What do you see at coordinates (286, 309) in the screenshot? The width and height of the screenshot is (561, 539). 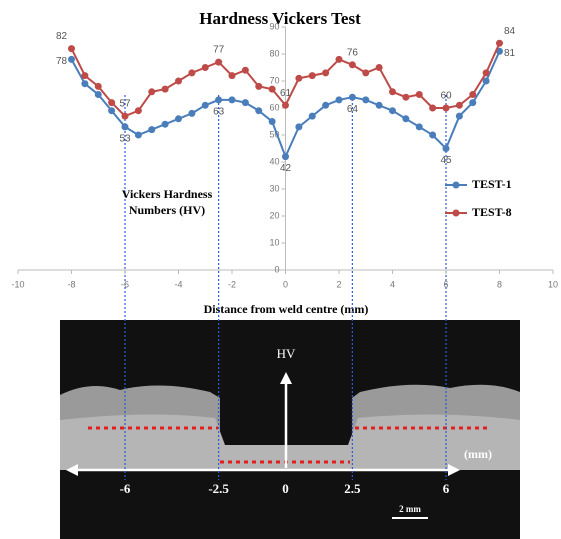 I see `x-axis-label: Distance from weld centre (mm)` at bounding box center [286, 309].